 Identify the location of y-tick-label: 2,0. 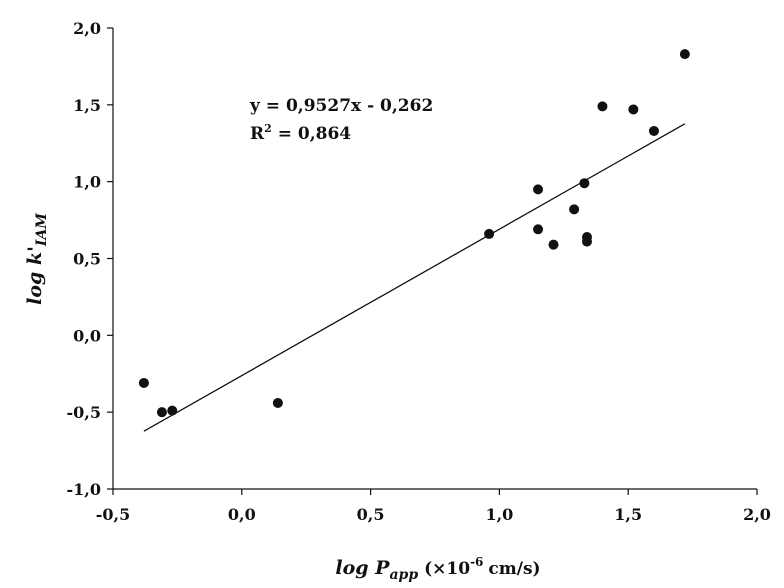
(87, 28).